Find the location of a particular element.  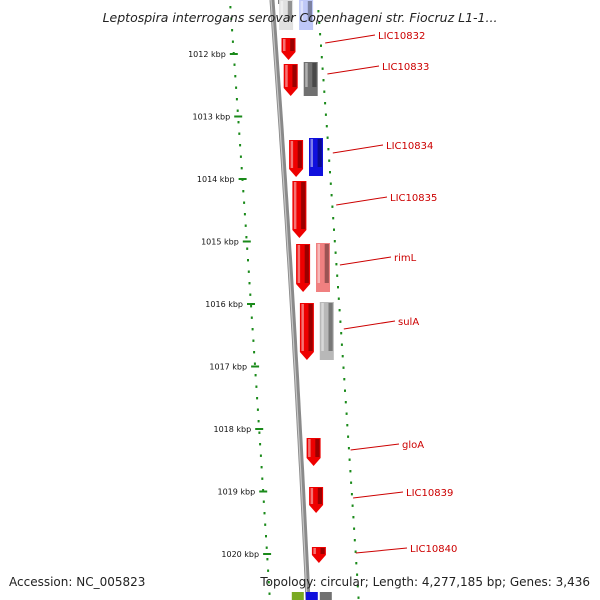

gene-label: sulA is located at coordinates (408, 322).